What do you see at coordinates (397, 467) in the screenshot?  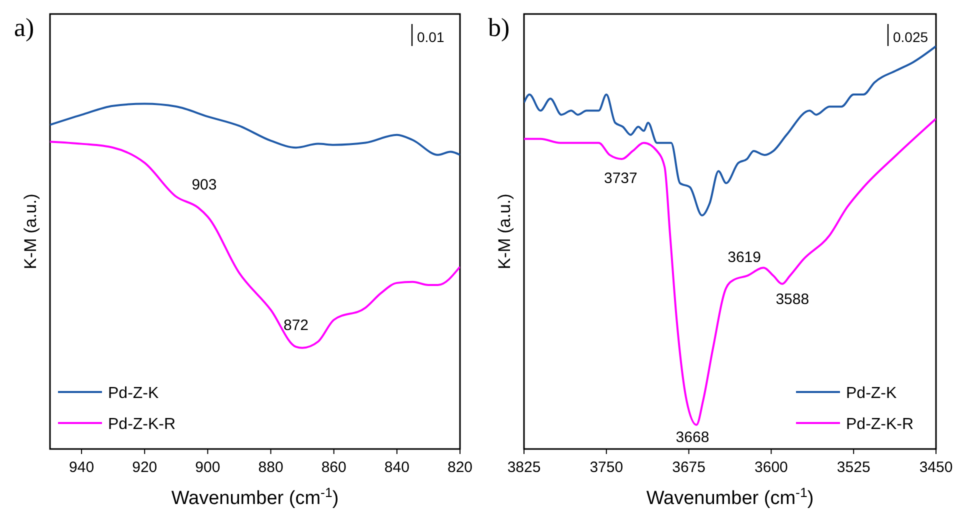 I see `x-tick-label: 840` at bounding box center [397, 467].